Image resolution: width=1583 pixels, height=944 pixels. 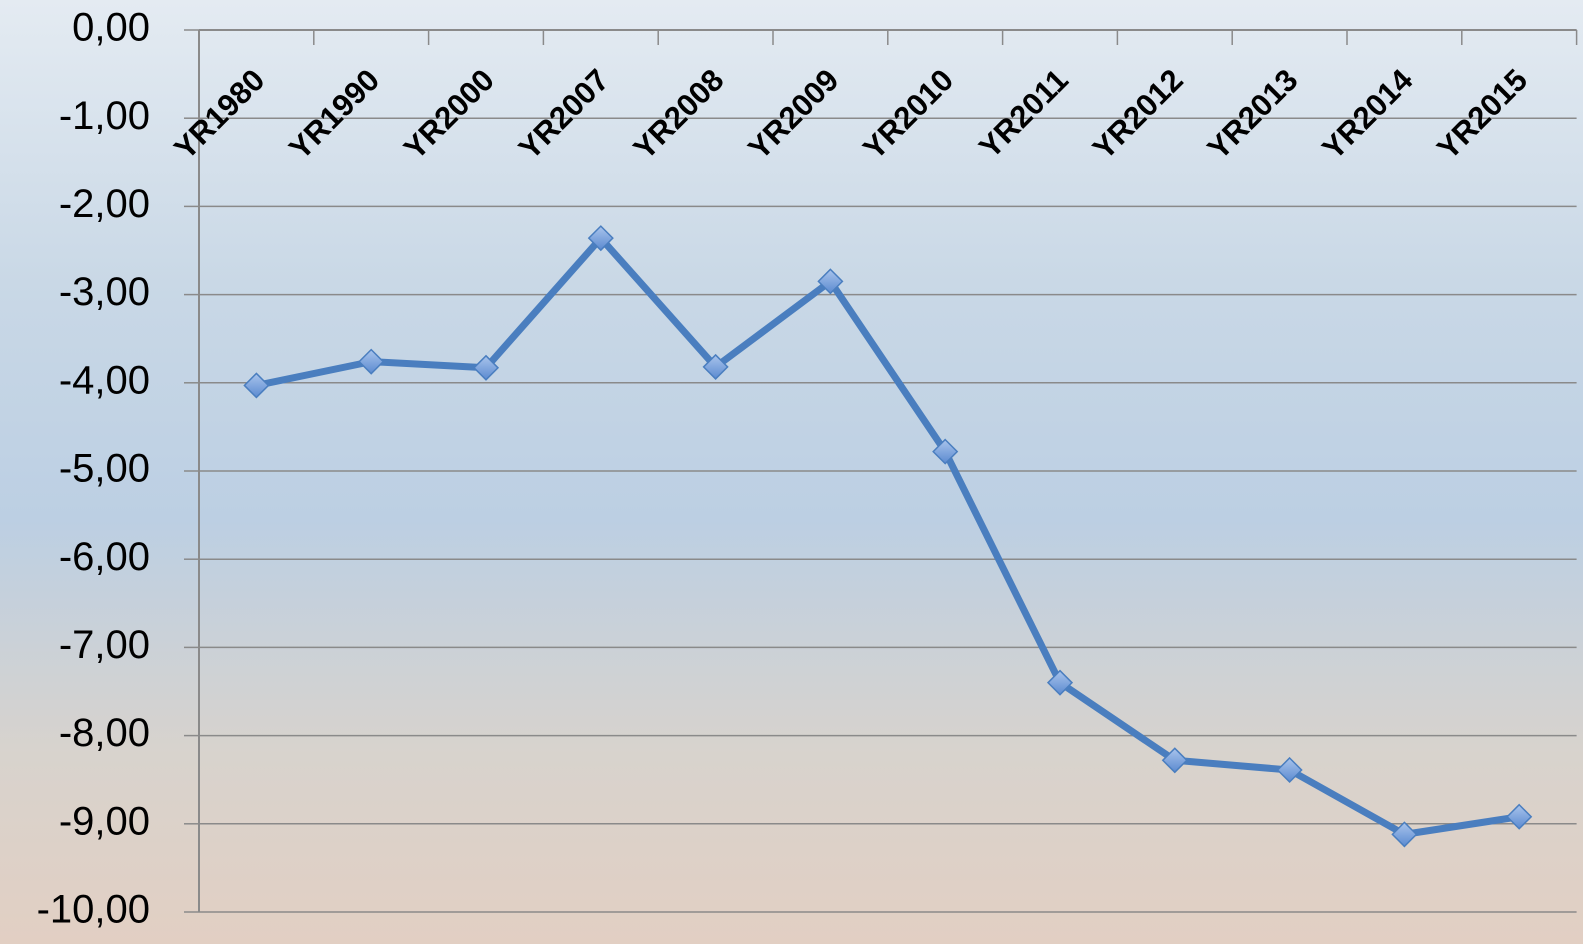 I want to click on y-tick-label: 0,00, so click(x=111, y=28).